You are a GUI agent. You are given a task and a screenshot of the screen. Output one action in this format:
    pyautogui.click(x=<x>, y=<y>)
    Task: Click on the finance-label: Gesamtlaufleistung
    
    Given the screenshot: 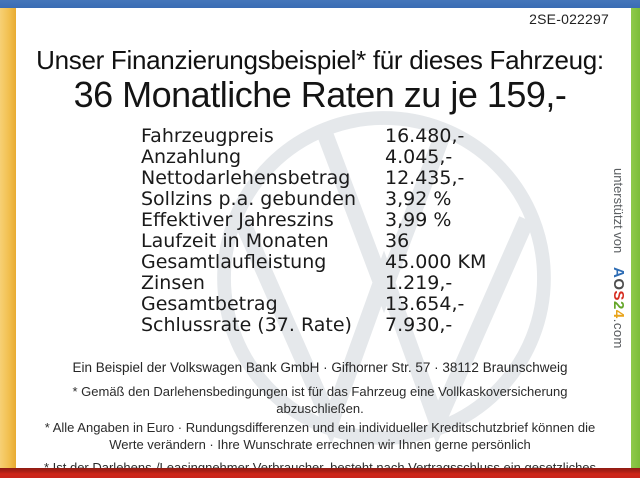 What is the action you would take?
    pyautogui.click(x=234, y=262)
    